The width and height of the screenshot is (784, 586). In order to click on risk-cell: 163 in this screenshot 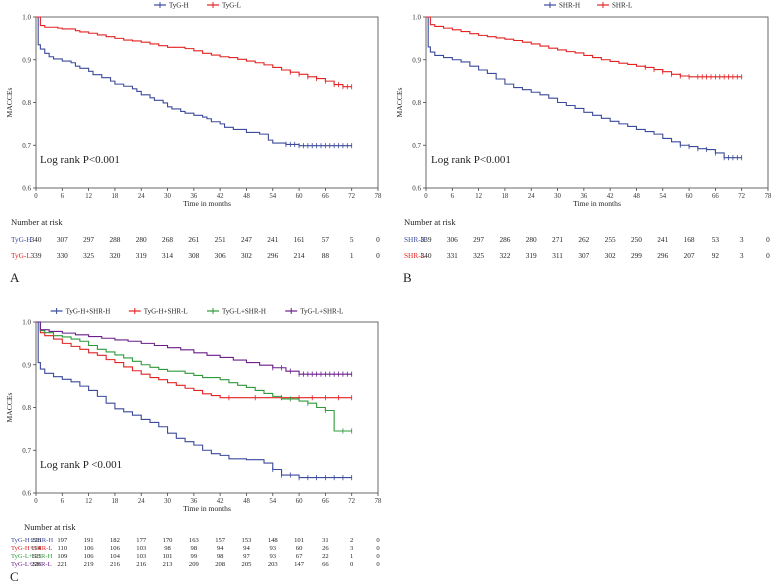, I will do `click(194, 540)`.